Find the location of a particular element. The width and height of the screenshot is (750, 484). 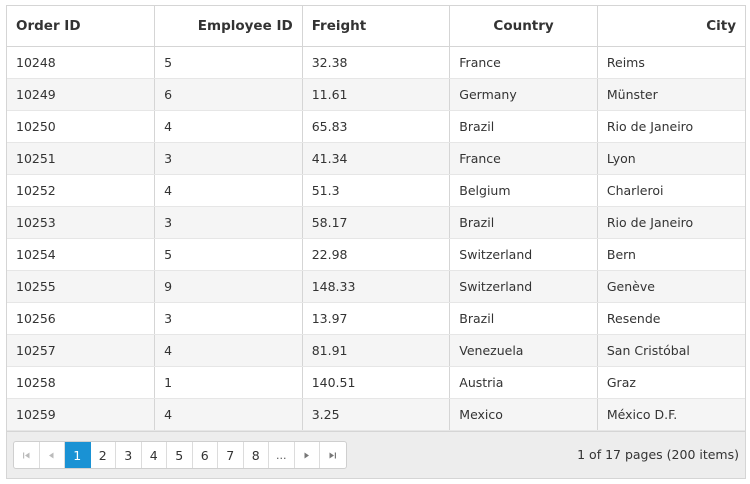

table-row: 10259 4 3.25 Mexico México D.F. is located at coordinates (376, 414).